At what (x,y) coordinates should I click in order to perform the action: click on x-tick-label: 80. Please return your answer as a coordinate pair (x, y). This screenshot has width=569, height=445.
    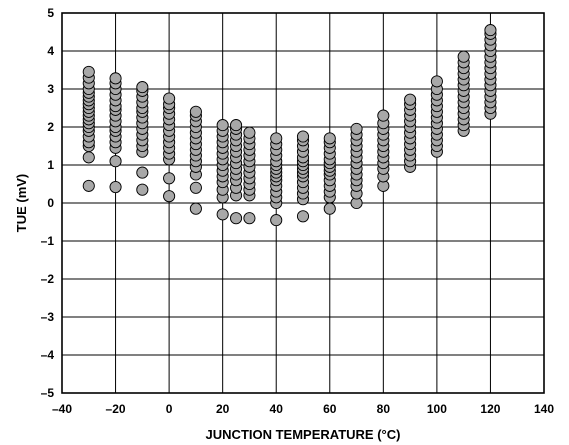
    Looking at the image, I should click on (384, 409).